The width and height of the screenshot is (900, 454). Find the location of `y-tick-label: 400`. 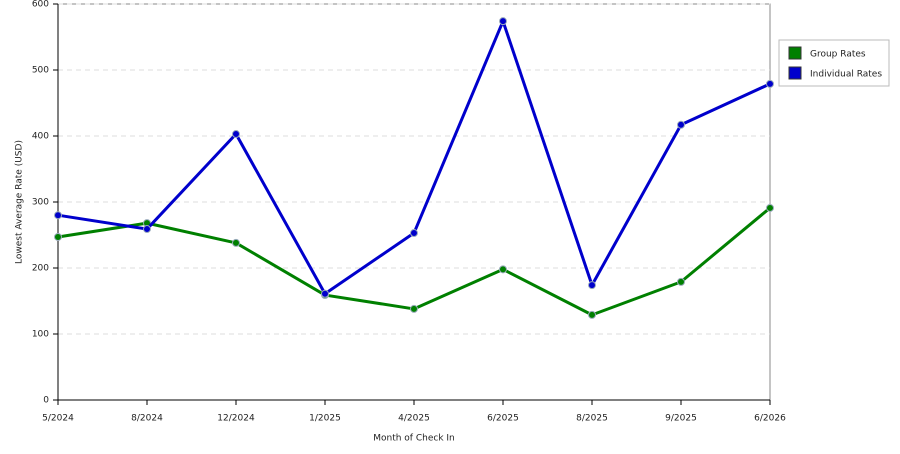

y-tick-label: 400 is located at coordinates (40, 137).